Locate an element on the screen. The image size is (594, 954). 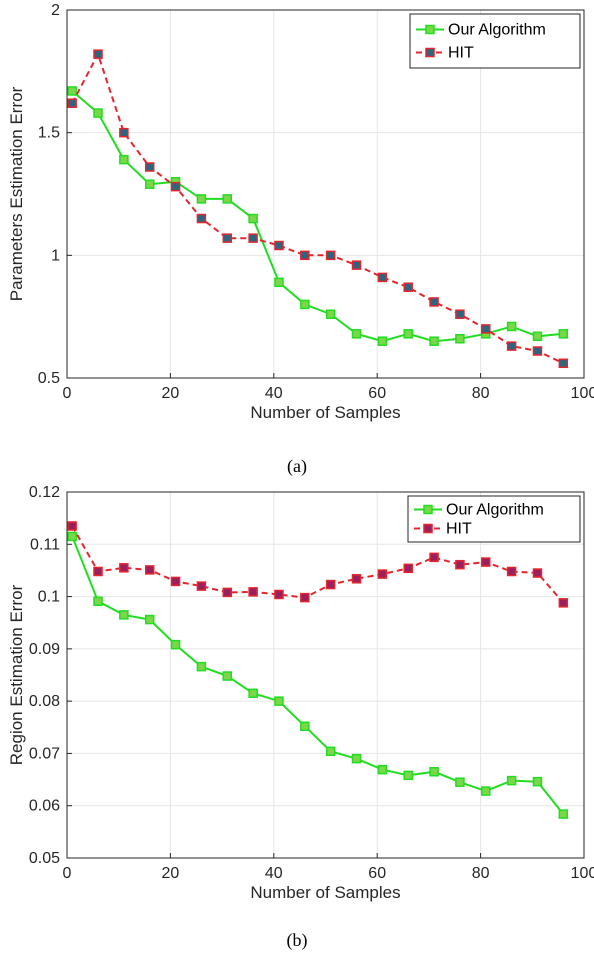
y-tick-label: 0.09 is located at coordinates (44, 649).